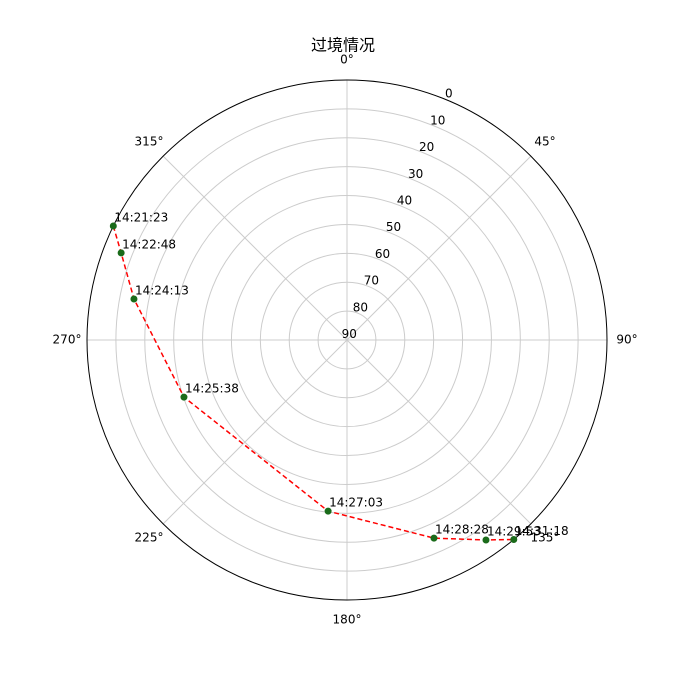 This screenshot has width=676, height=676. What do you see at coordinates (626, 340) in the screenshot?
I see `theta-tick-label: 90°` at bounding box center [626, 340].